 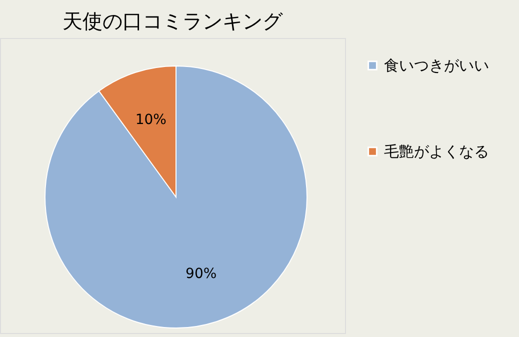 What do you see at coordinates (436, 151) in the screenshot?
I see `legend-label: 毛艶がよくなる` at bounding box center [436, 151].